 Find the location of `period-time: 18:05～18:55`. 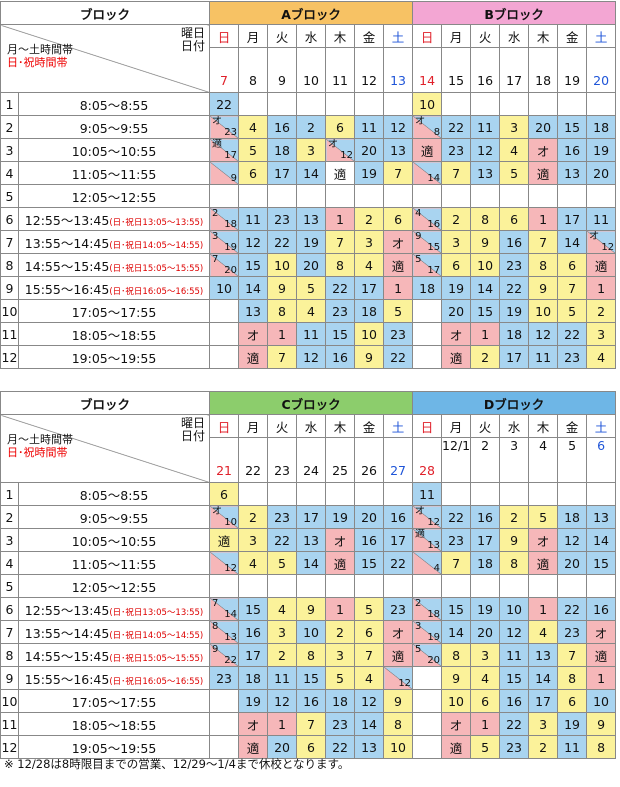

period-time: 18:05～18:55 is located at coordinates (114, 724).